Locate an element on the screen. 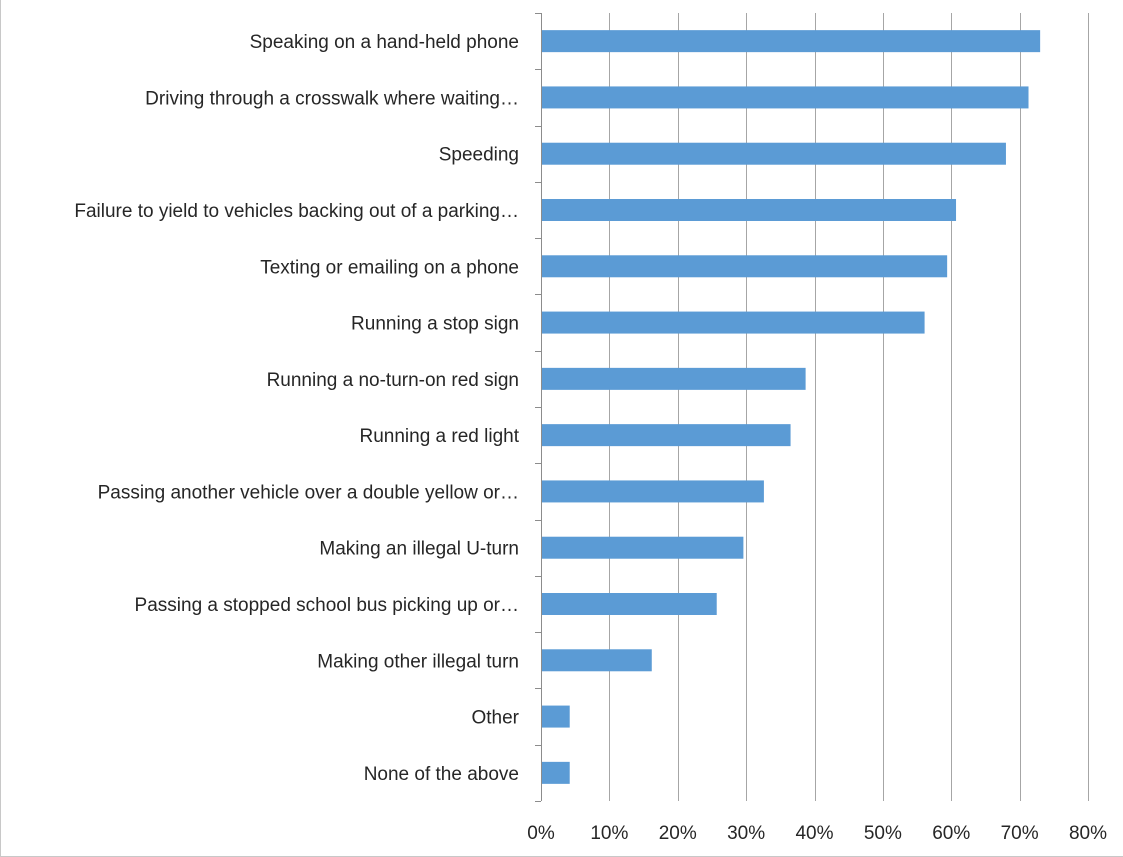 This screenshot has width=1123, height=857. x-tick-label: 80% is located at coordinates (1088, 833).